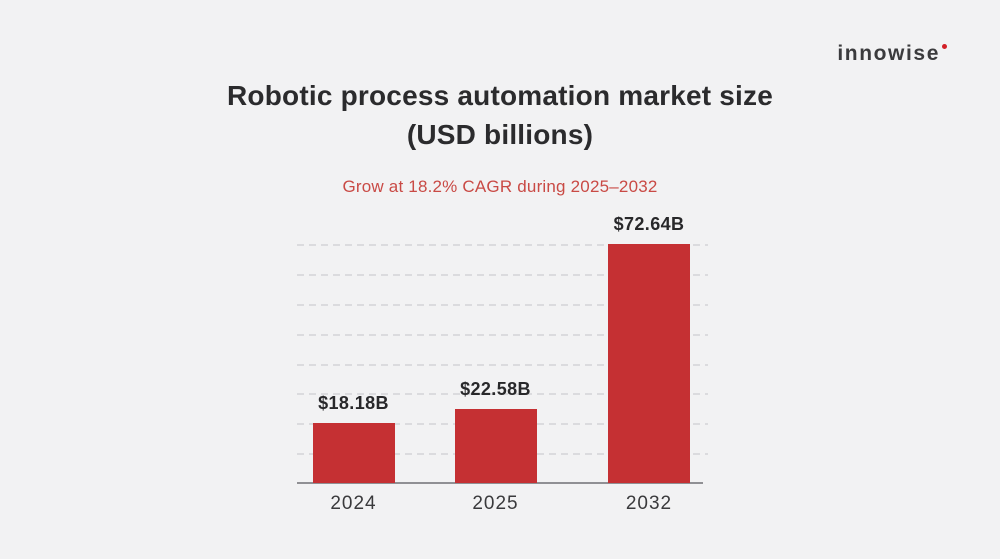 The width and height of the screenshot is (1000, 559). What do you see at coordinates (944, 46) in the screenshot?
I see `brand-dot-icon` at bounding box center [944, 46].